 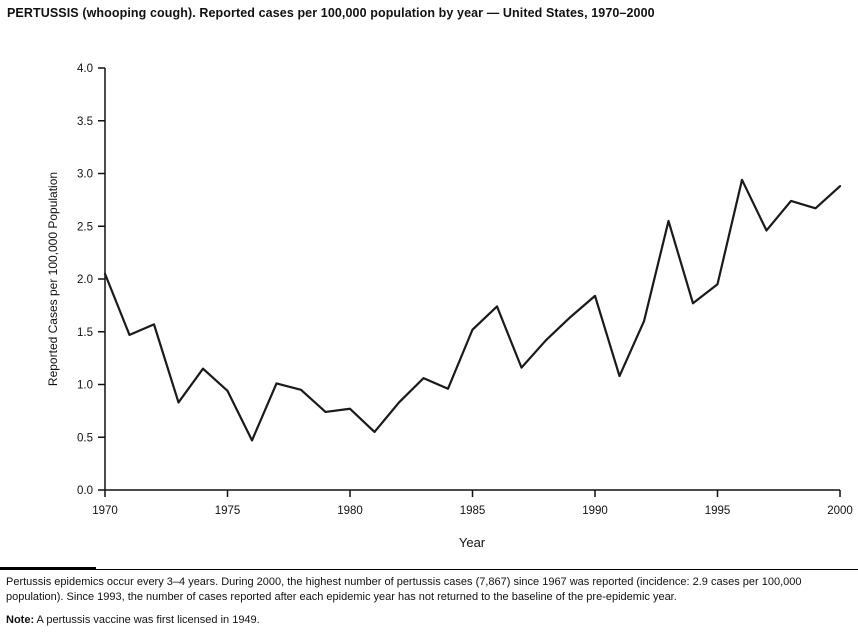 What do you see at coordinates (85, 438) in the screenshot?
I see `svg-text: 0.5` at bounding box center [85, 438].